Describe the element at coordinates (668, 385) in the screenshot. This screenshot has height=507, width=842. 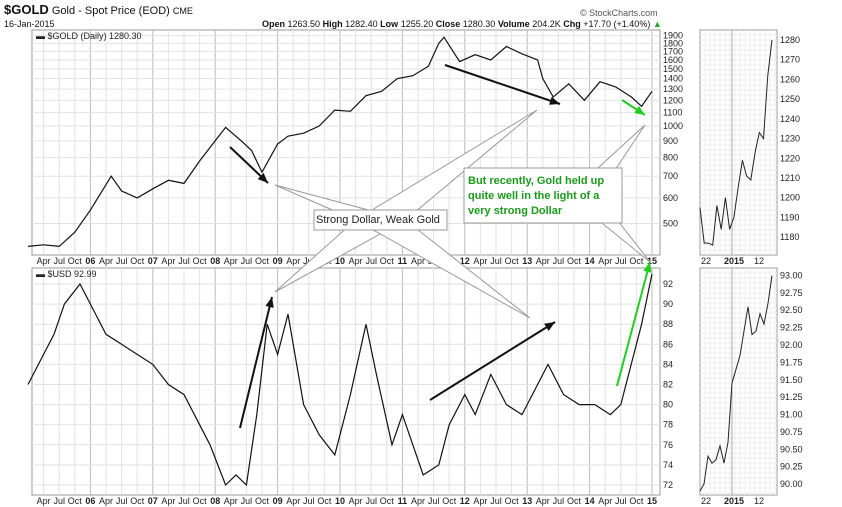
I see `y-tick-label: 82` at that location.